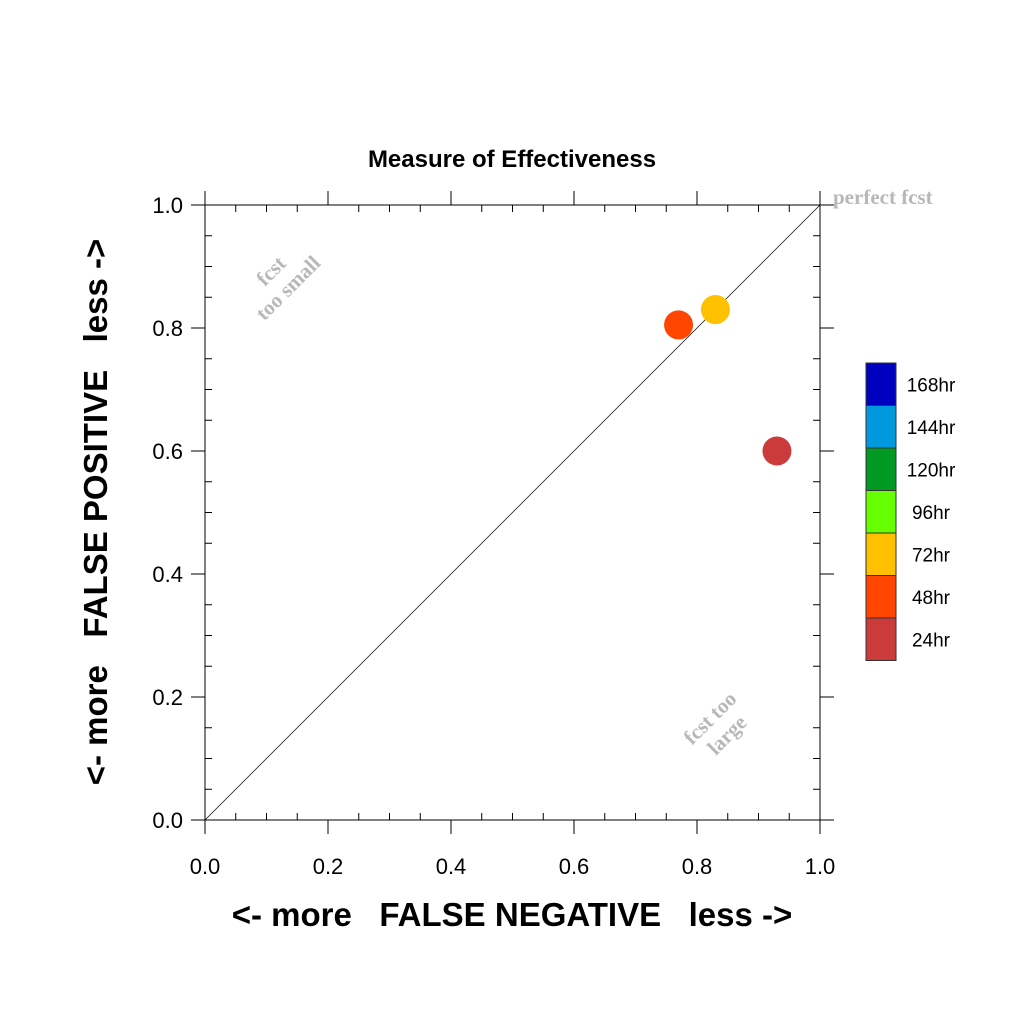 This screenshot has height=1024, width=1024. I want to click on chart-title: Measure of Effectiveness, so click(512, 159).